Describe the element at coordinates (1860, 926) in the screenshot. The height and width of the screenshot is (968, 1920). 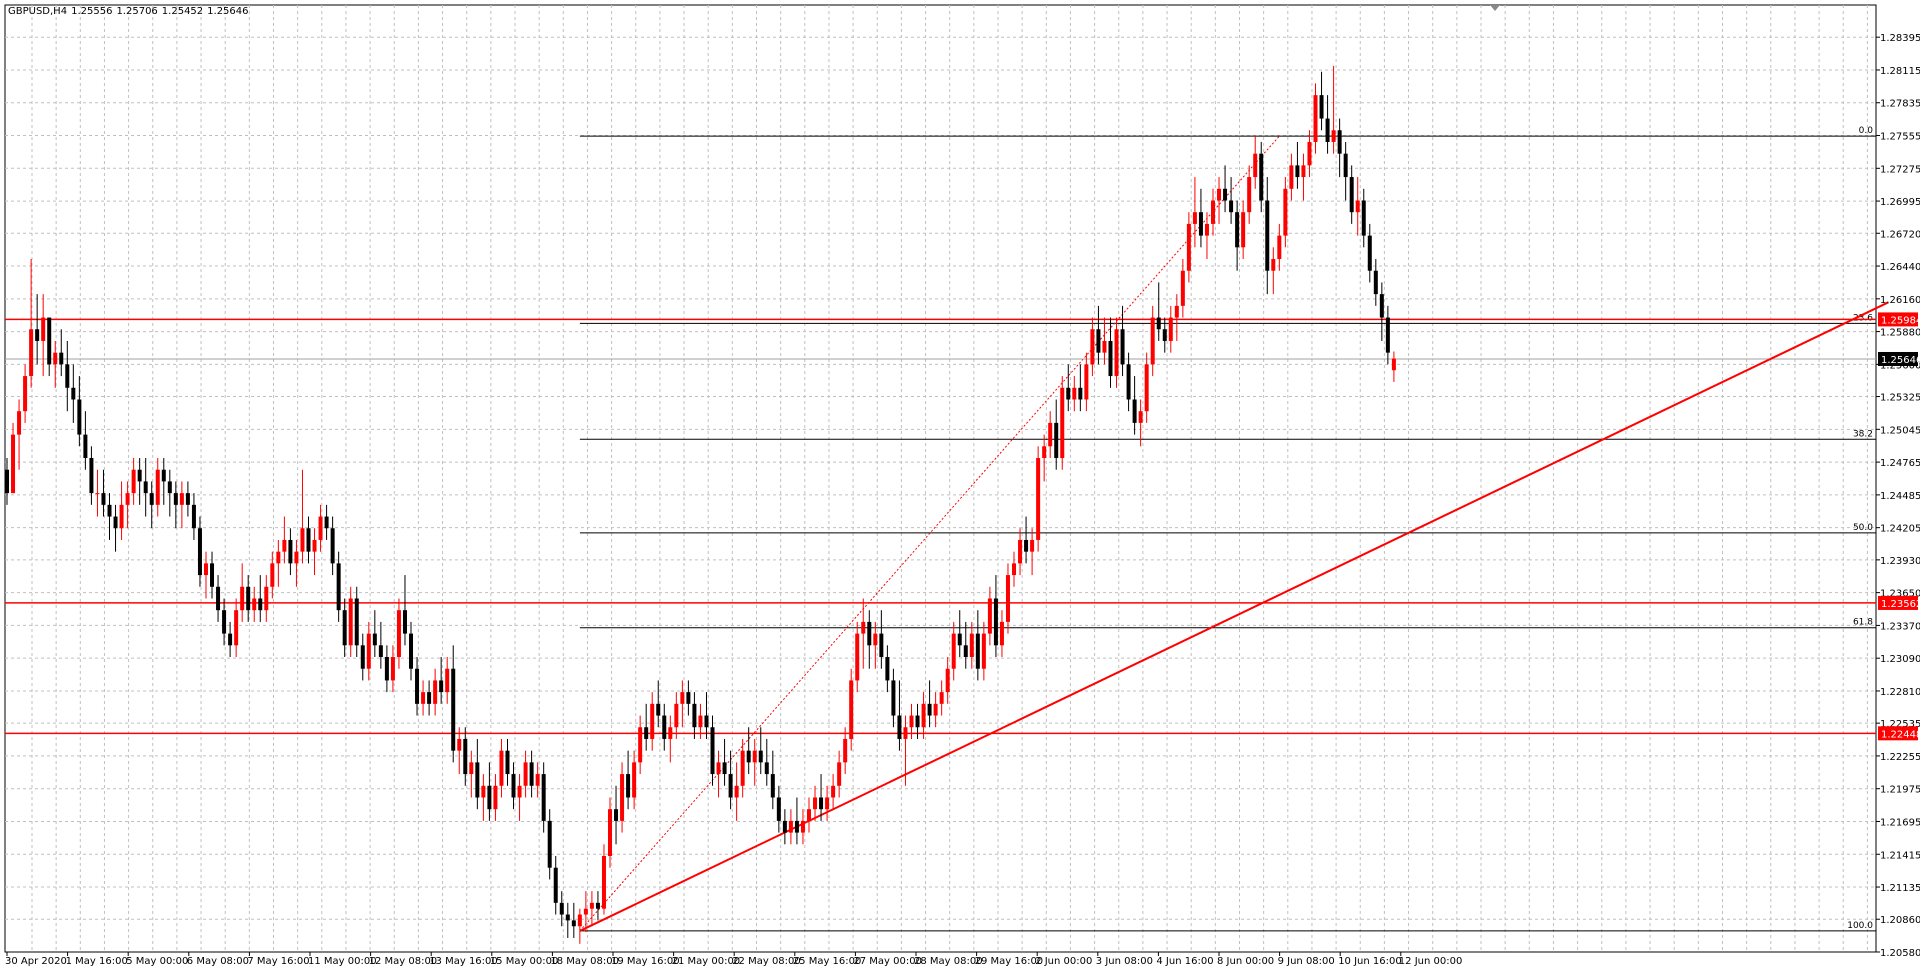
I see `fib-level-label: 100.0` at that location.